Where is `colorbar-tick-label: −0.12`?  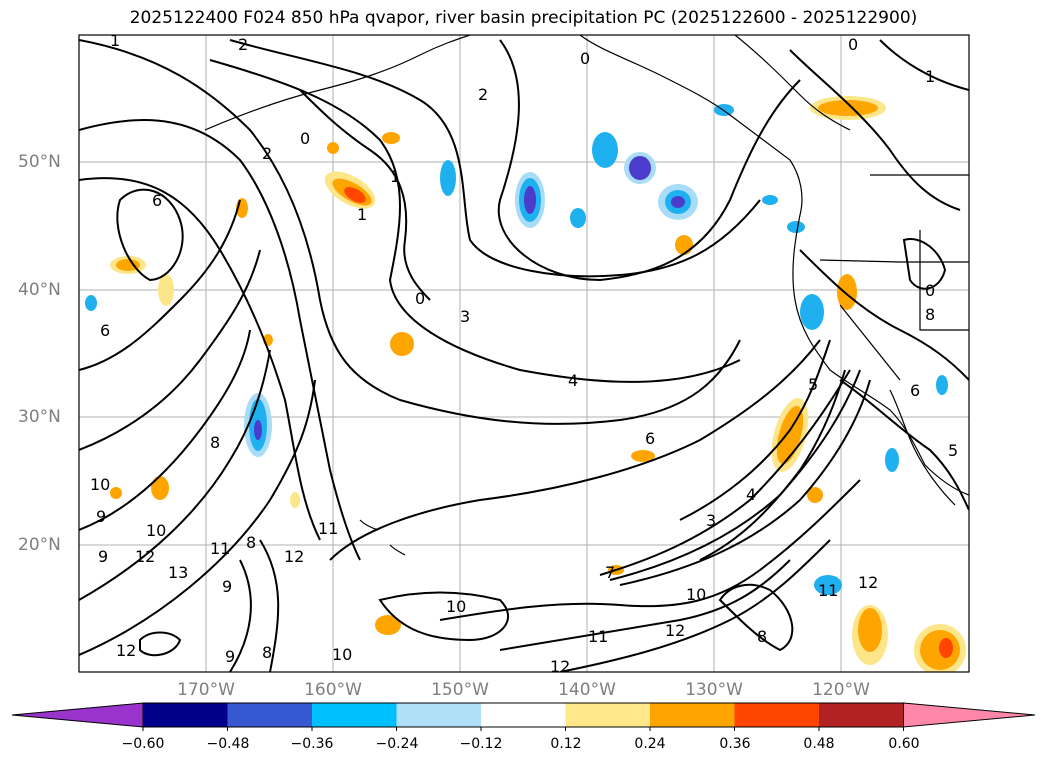 colorbar-tick-label: −0.12 is located at coordinates (481, 744).